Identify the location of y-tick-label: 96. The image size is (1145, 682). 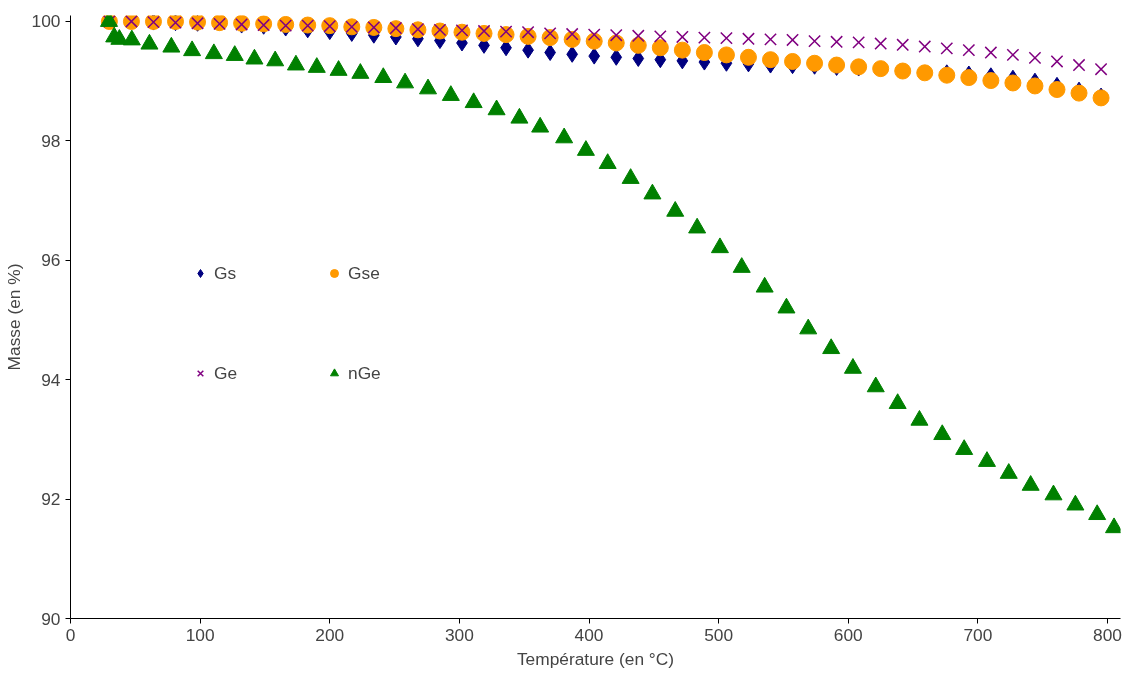
(51, 260).